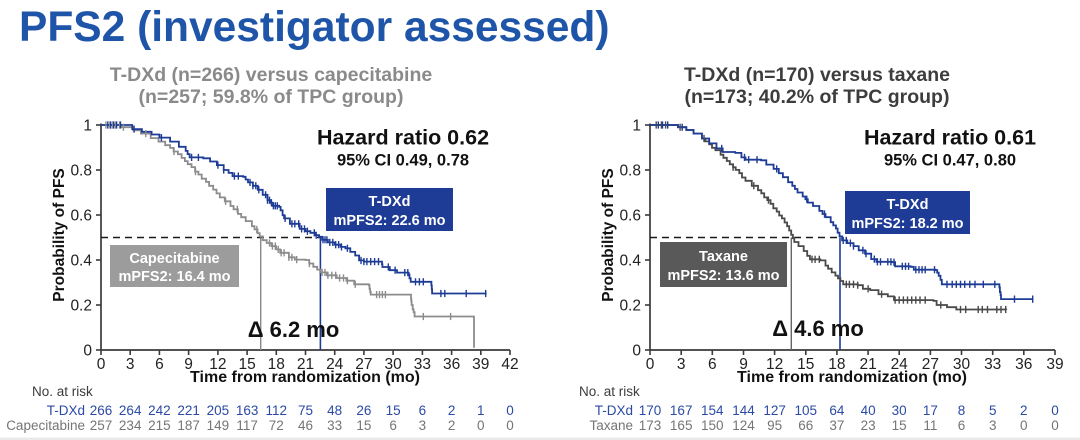  What do you see at coordinates (712, 410) in the screenshot?
I see `svg-text: 154` at bounding box center [712, 410].